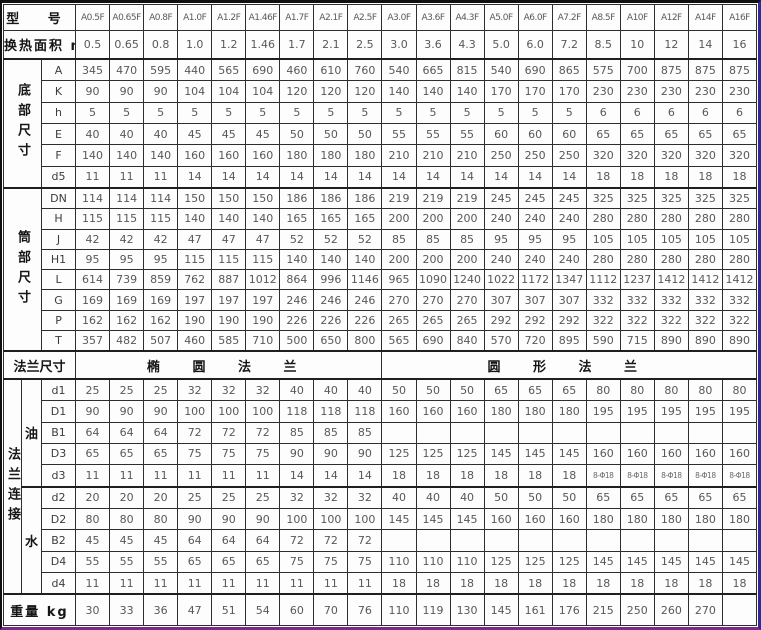  Describe the element at coordinates (297, 280) in the screenshot. I see `data-cell: 864` at that location.